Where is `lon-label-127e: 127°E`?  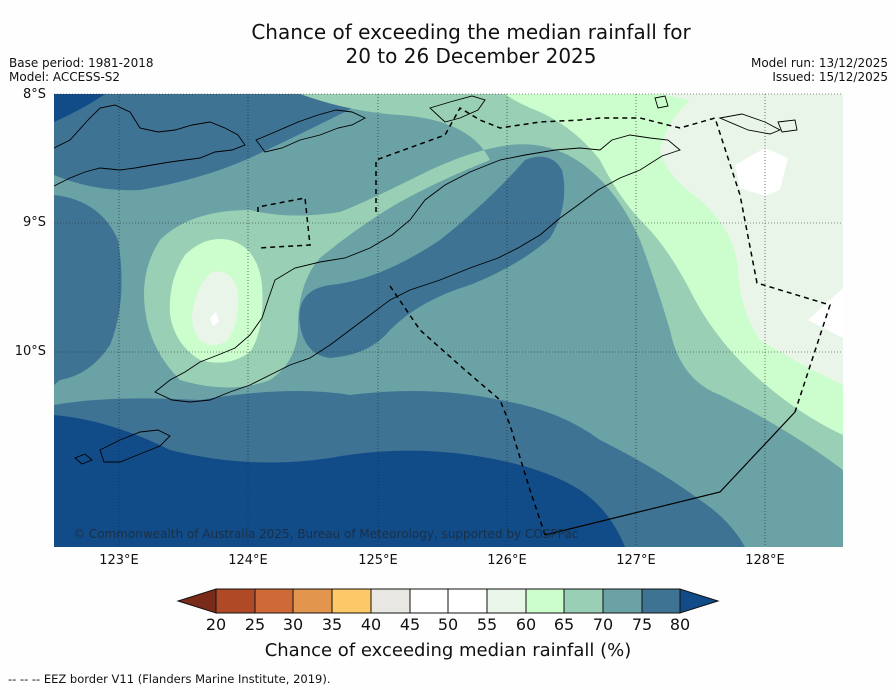
lon-label-127e: 127°E is located at coordinates (636, 560).